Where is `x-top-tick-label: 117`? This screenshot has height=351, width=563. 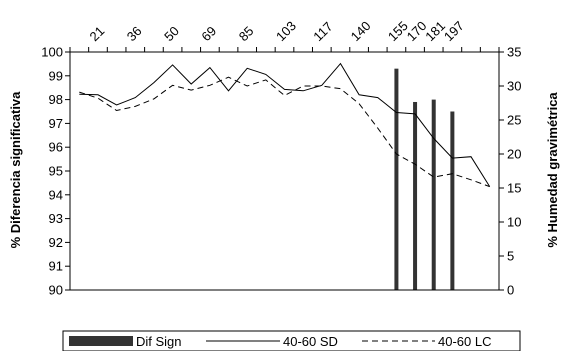 x-top-tick-label: 117 is located at coordinates (322, 31).